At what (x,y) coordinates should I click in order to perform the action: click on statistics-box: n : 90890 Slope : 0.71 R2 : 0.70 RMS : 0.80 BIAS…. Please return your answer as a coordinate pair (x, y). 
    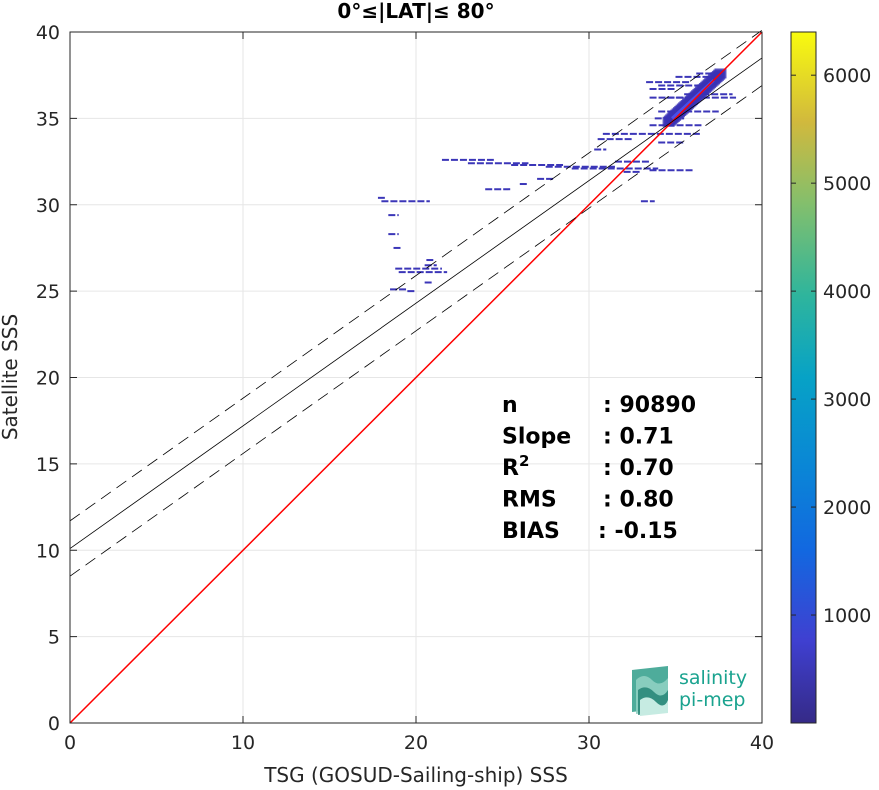
    Looking at the image, I should click on (599, 468).